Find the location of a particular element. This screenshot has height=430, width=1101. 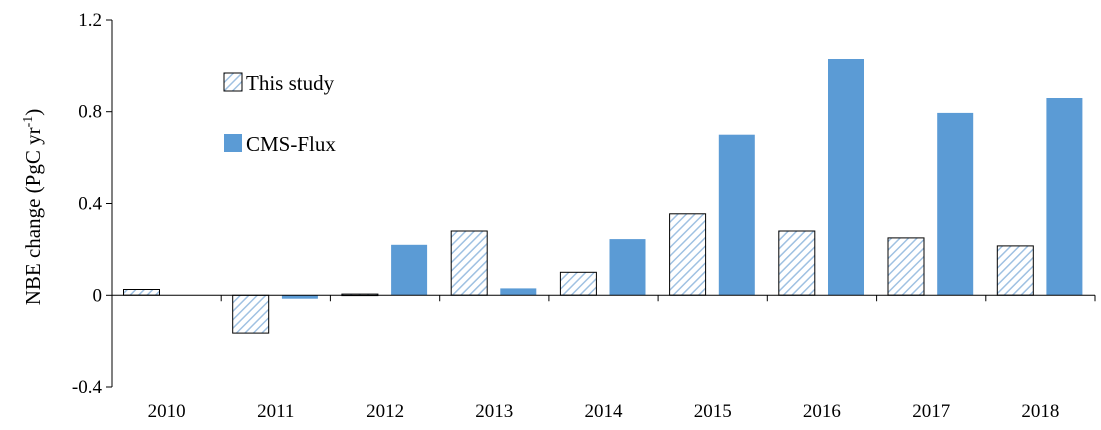

y-axis-title-main: NBE change (PgC yr is located at coordinates (33, 216).